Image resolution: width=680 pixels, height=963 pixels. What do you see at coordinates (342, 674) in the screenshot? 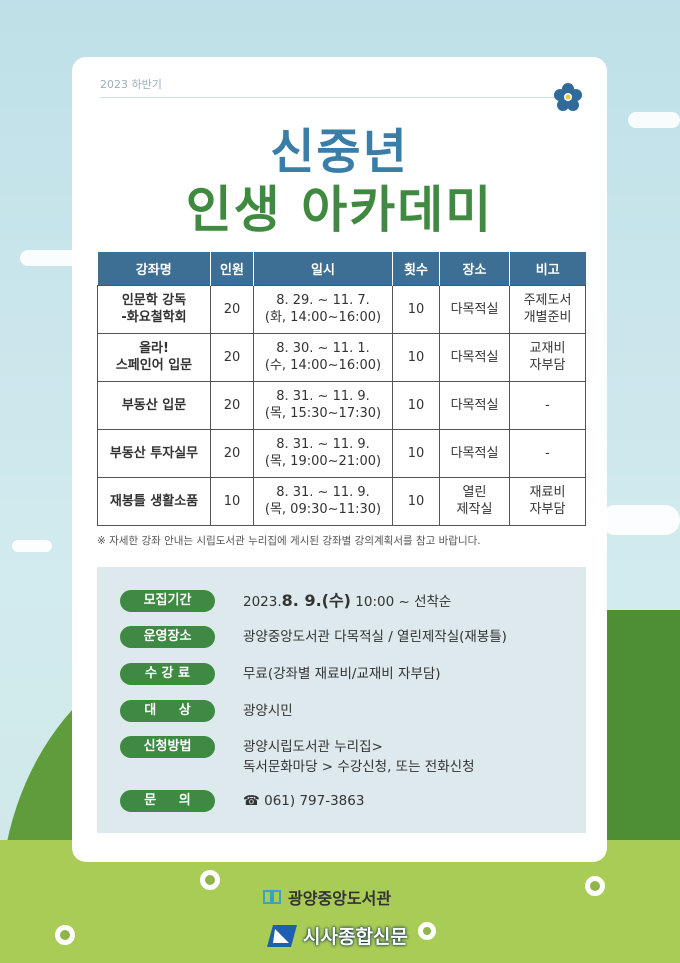
I see `info-value: 무료(강좌별 재료비/교재비 자부담)` at bounding box center [342, 674].